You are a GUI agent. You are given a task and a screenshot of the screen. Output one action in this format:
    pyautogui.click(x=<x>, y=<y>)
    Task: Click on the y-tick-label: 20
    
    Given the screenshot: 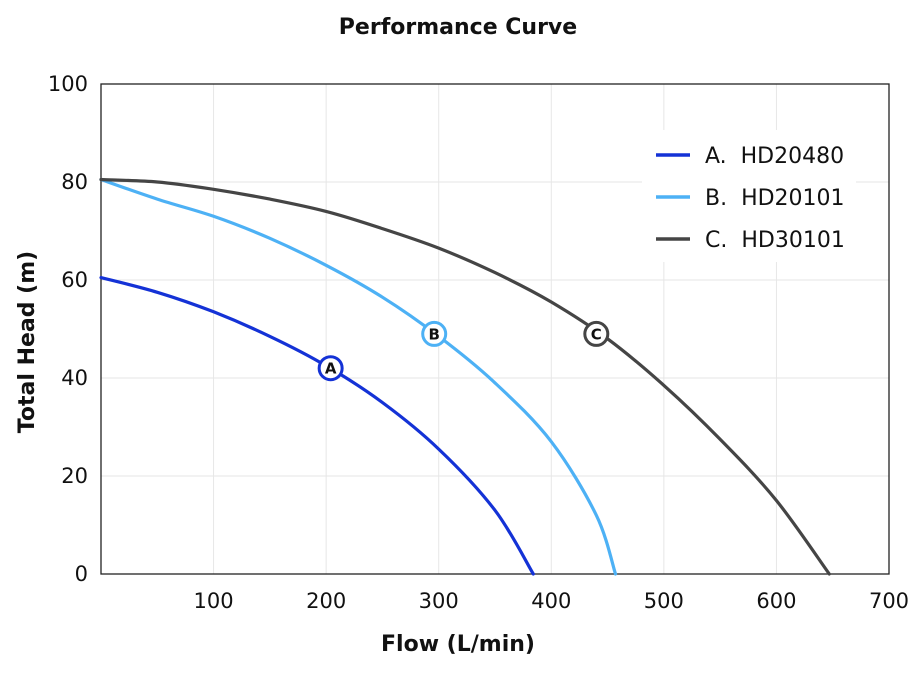 What is the action you would take?
    pyautogui.click(x=74, y=476)
    